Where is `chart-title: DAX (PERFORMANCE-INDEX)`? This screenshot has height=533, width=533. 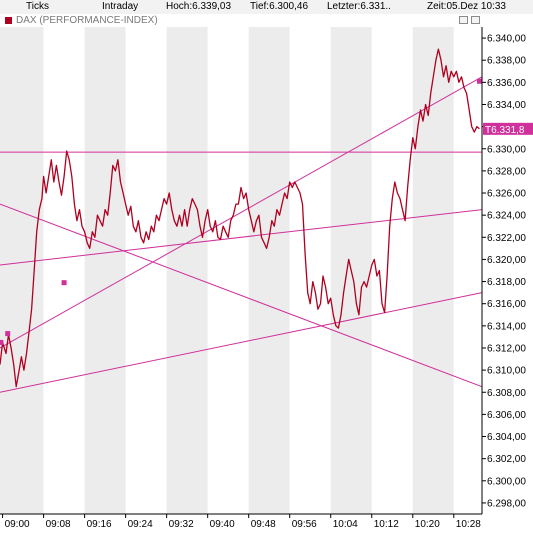 chart-title: DAX (PERFORMANCE-INDEX) is located at coordinates (87, 20).